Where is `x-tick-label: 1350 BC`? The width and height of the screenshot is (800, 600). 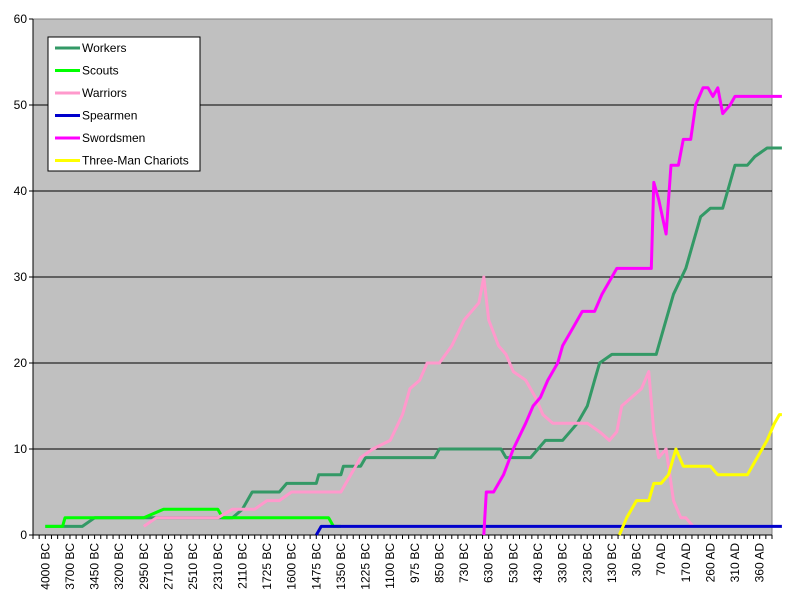 x-tick-label: 1350 BC is located at coordinates (341, 566).